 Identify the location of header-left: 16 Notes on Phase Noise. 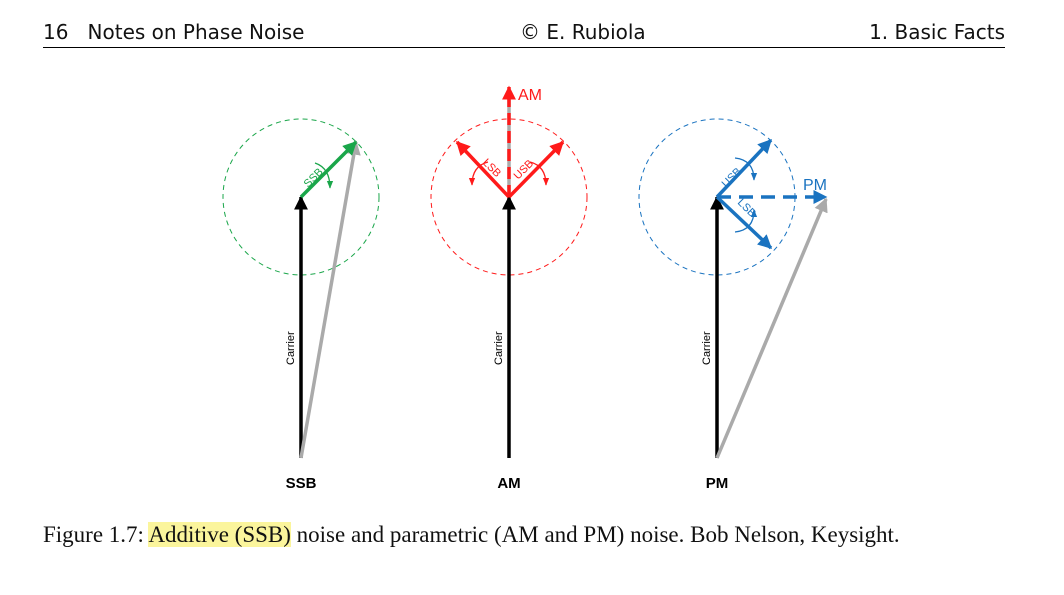
(173, 32).